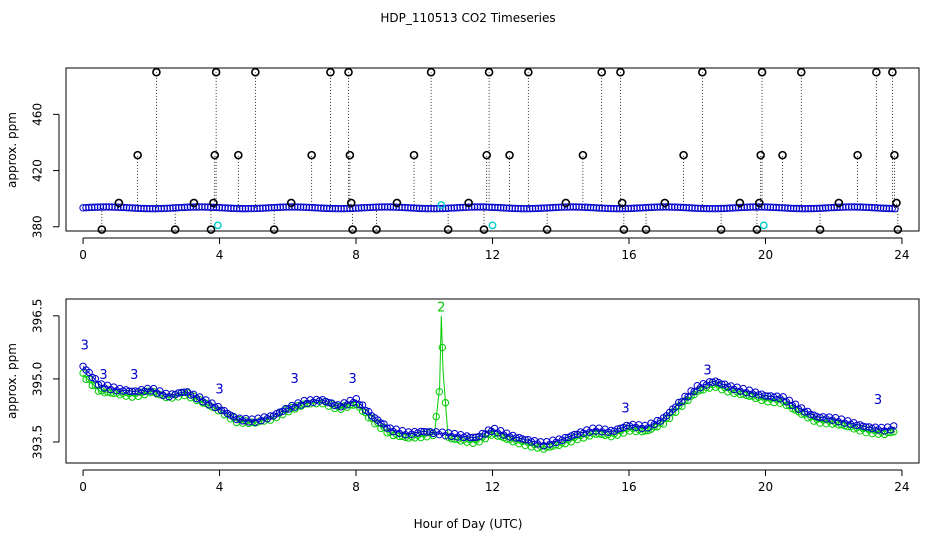 The image size is (936, 540). Describe the element at coordinates (763, 225) in the screenshot. I see `cyan-point` at that location.